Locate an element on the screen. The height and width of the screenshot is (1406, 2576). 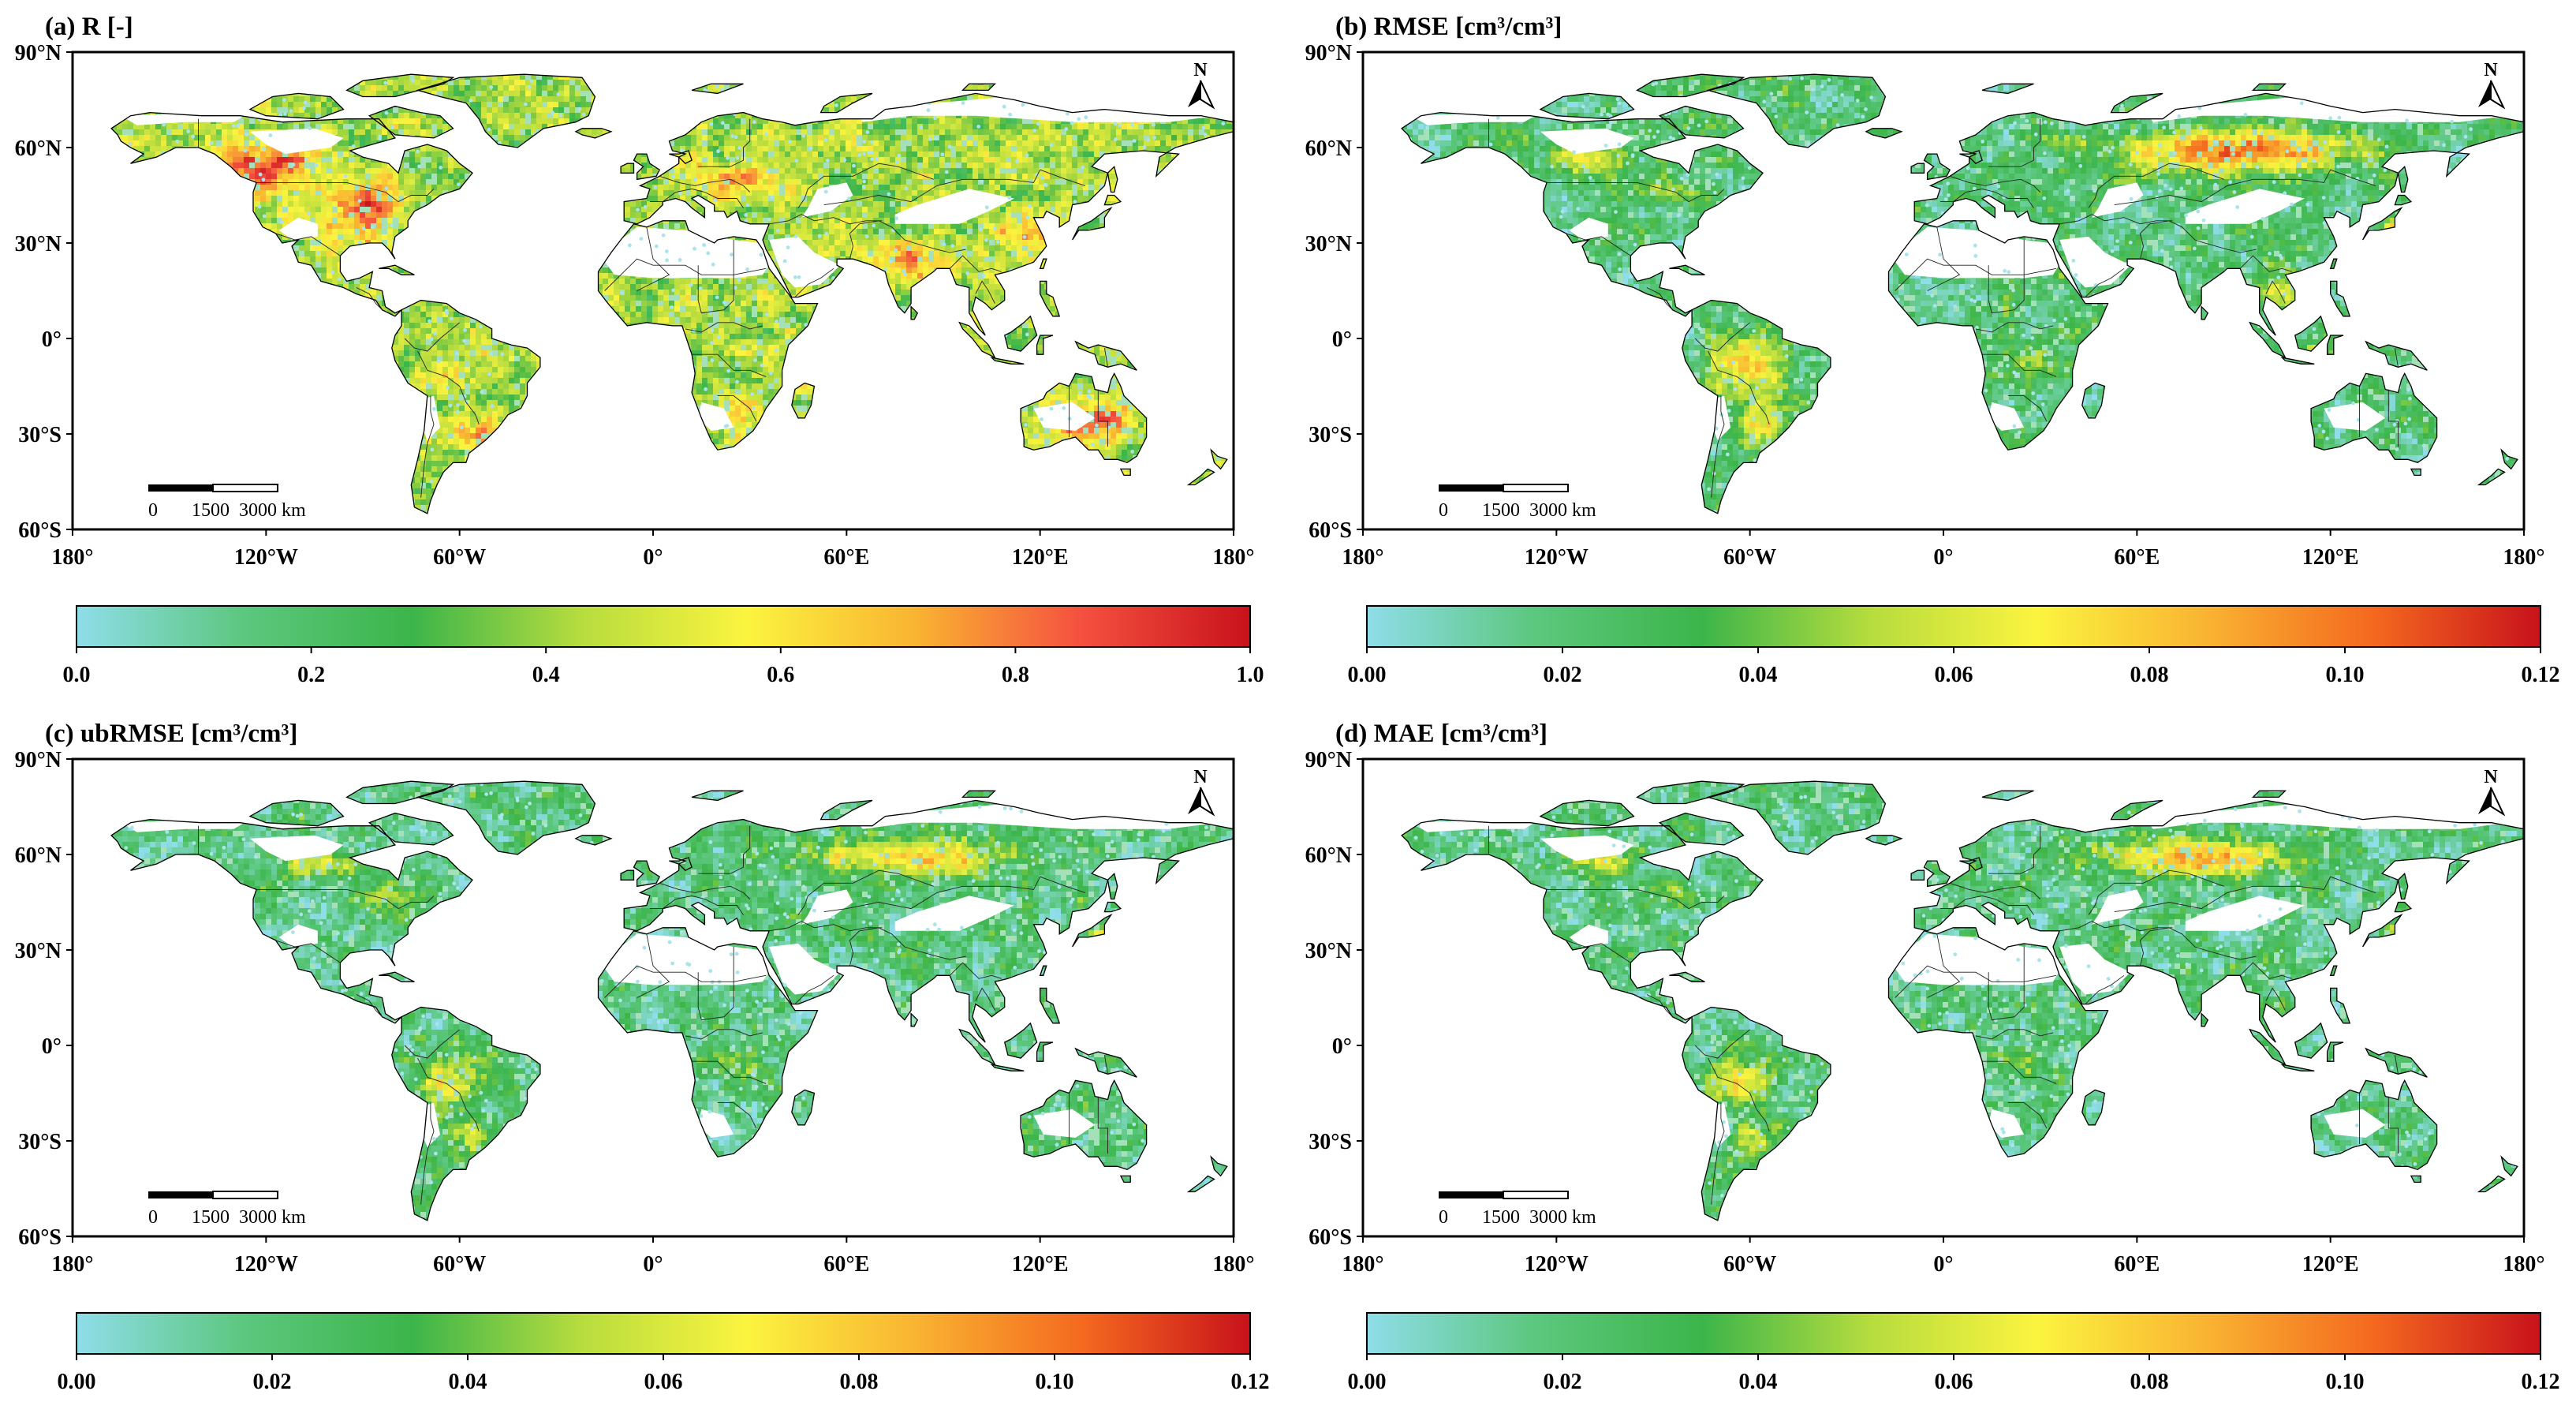
panel-title: (d) MAE [cm³/cm³] is located at coordinates (1441, 734).